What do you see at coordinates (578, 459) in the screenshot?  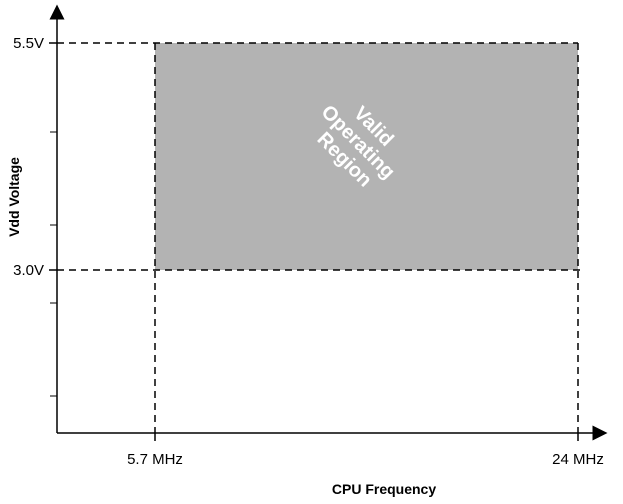 I see `x-tick-label: 24 MHz` at bounding box center [578, 459].